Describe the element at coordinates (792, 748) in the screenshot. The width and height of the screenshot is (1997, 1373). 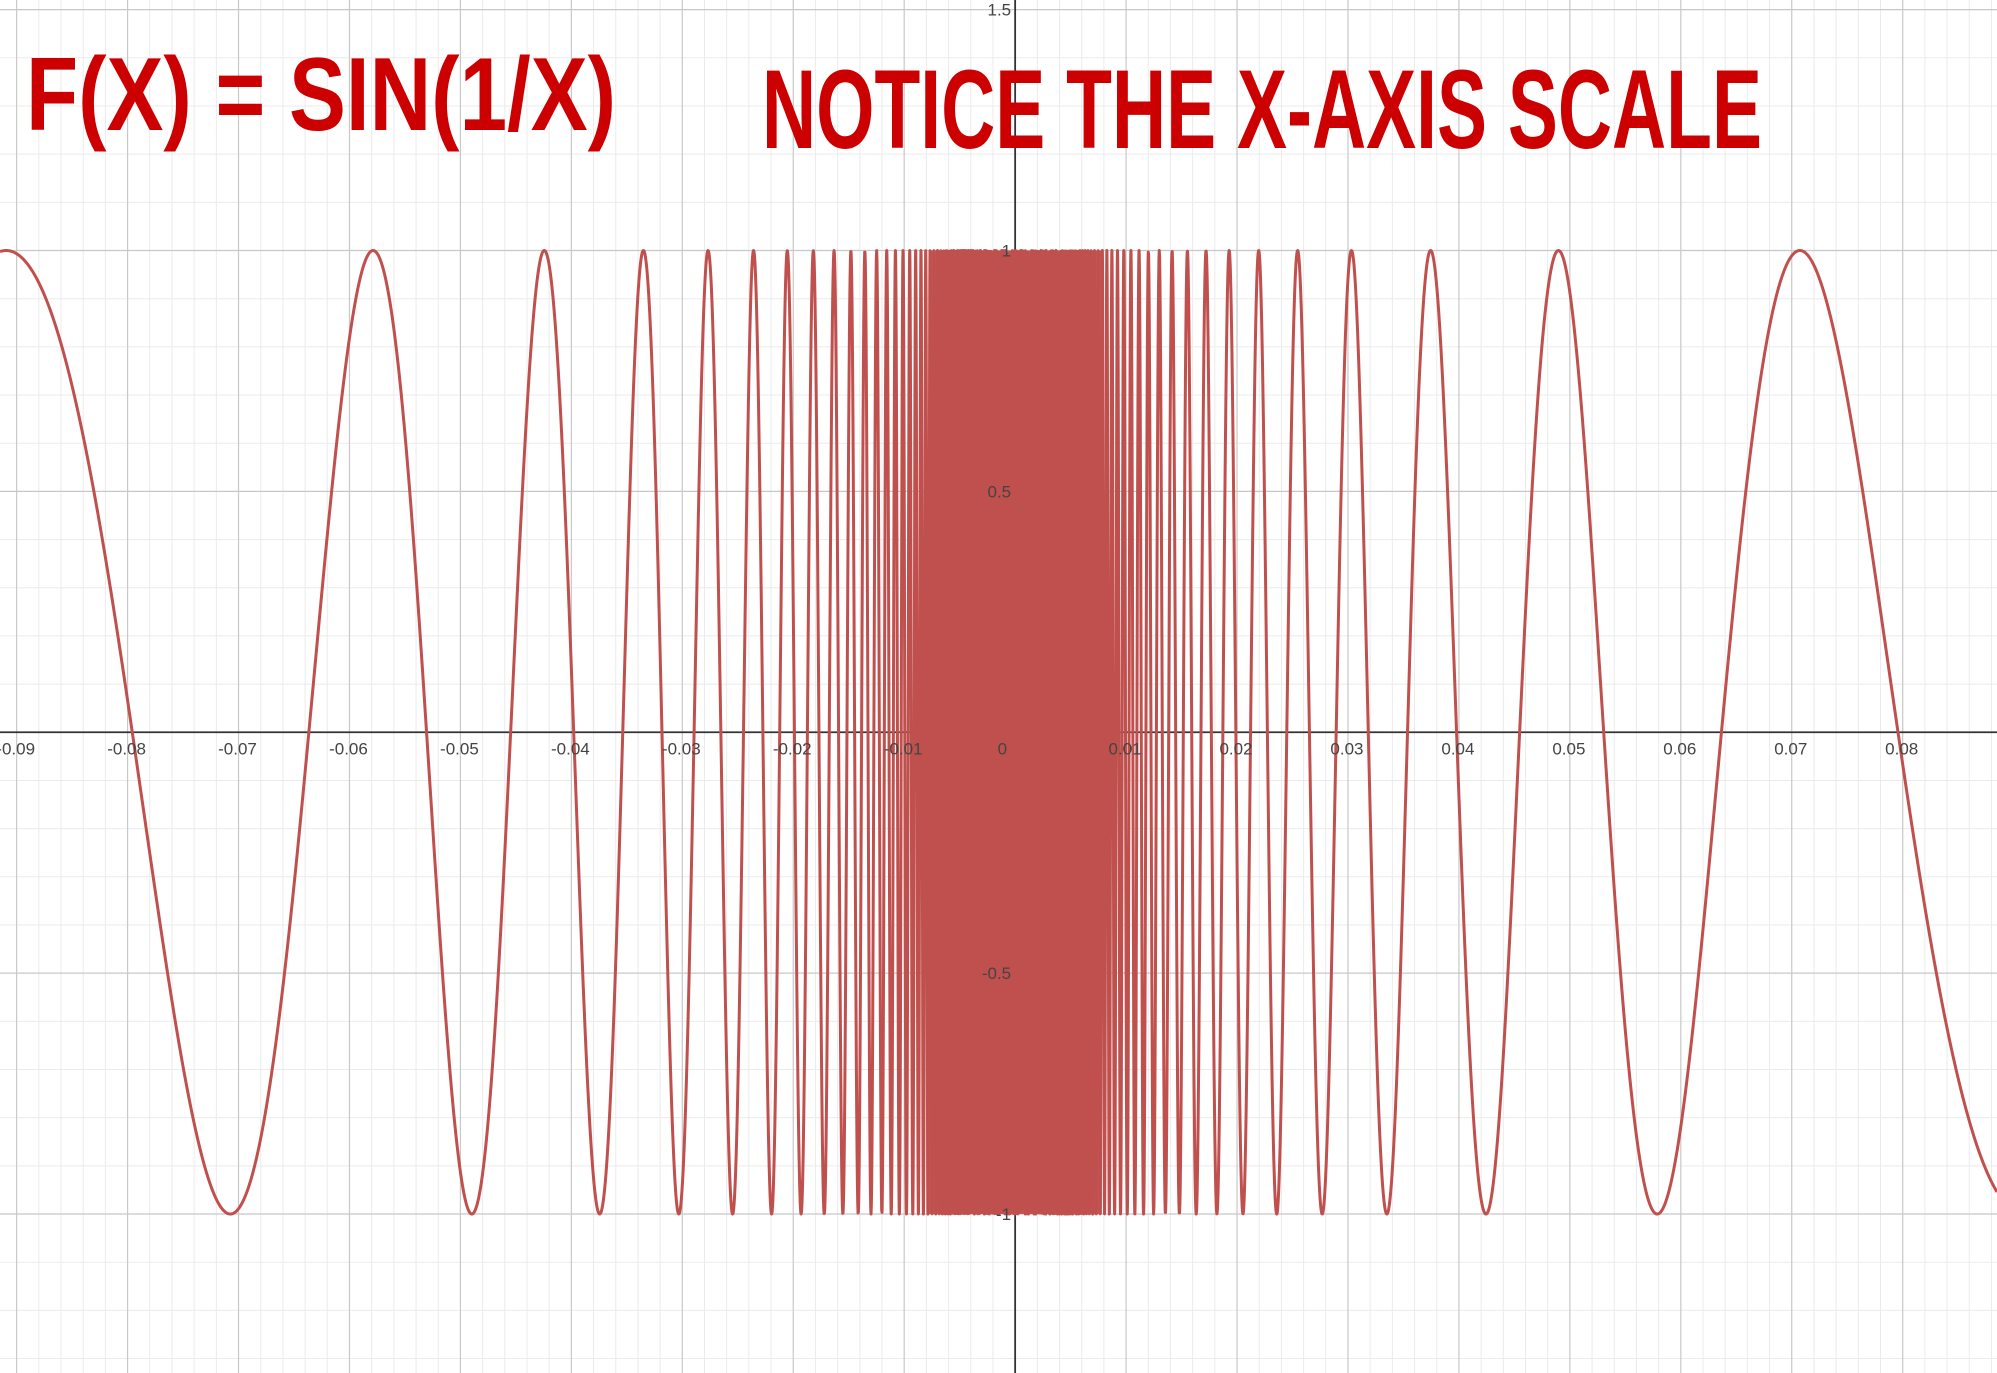
I see `x-tick-label: -0.02` at that location.